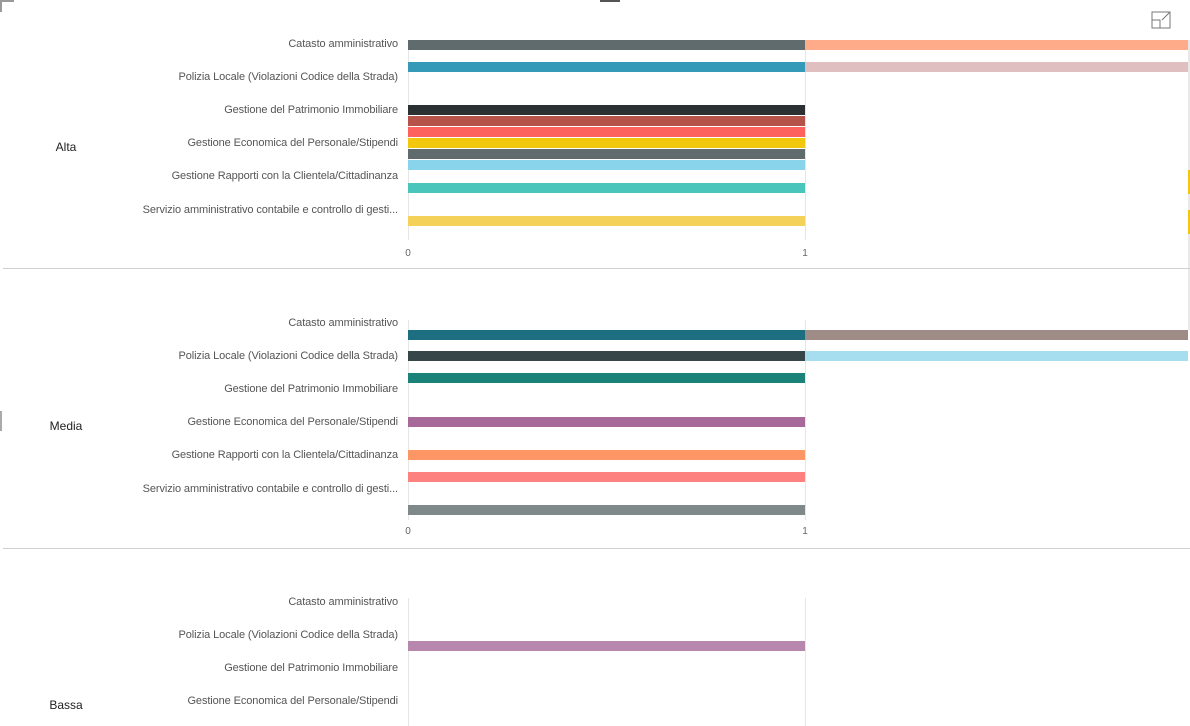 This screenshot has width=1190, height=726. Describe the element at coordinates (66, 426) in the screenshot. I see `group-label-media: Media` at that location.